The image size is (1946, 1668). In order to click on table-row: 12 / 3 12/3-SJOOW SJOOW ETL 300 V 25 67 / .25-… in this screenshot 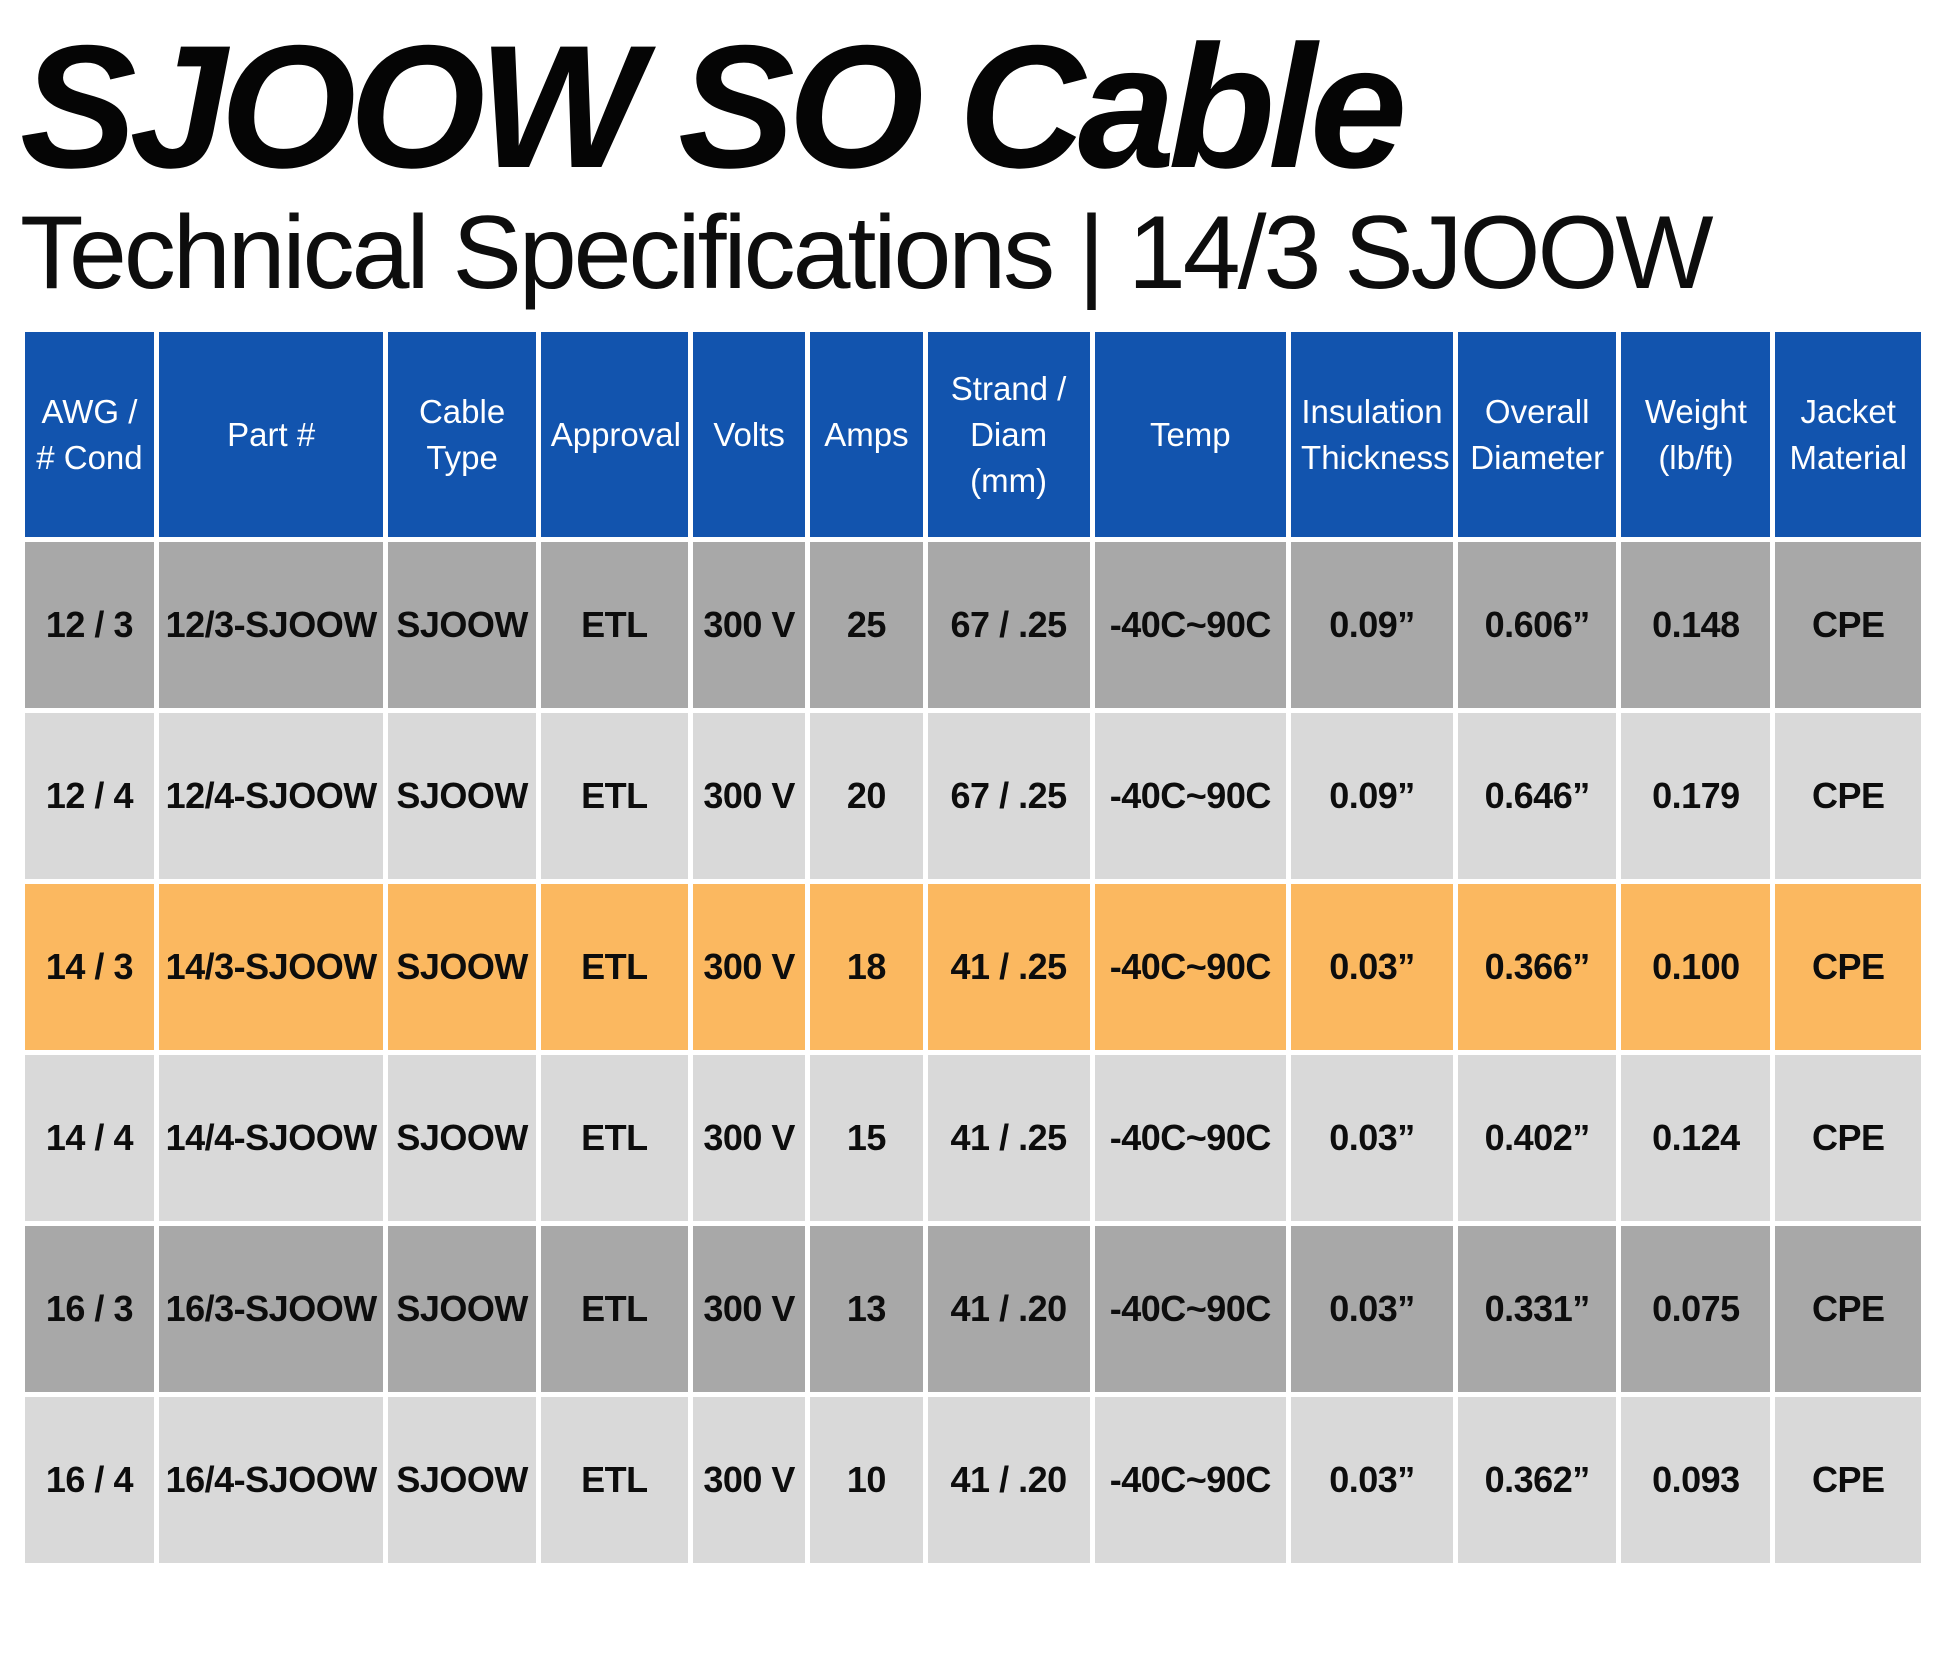, I will do `click(973, 625)`.